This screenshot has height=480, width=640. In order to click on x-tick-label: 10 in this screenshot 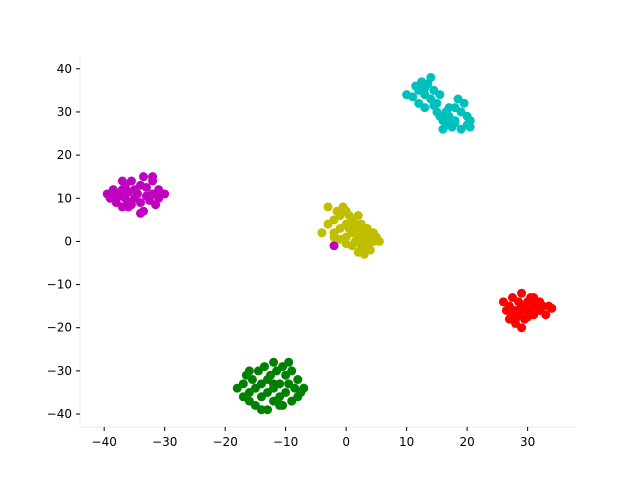, I will do `click(406, 442)`.